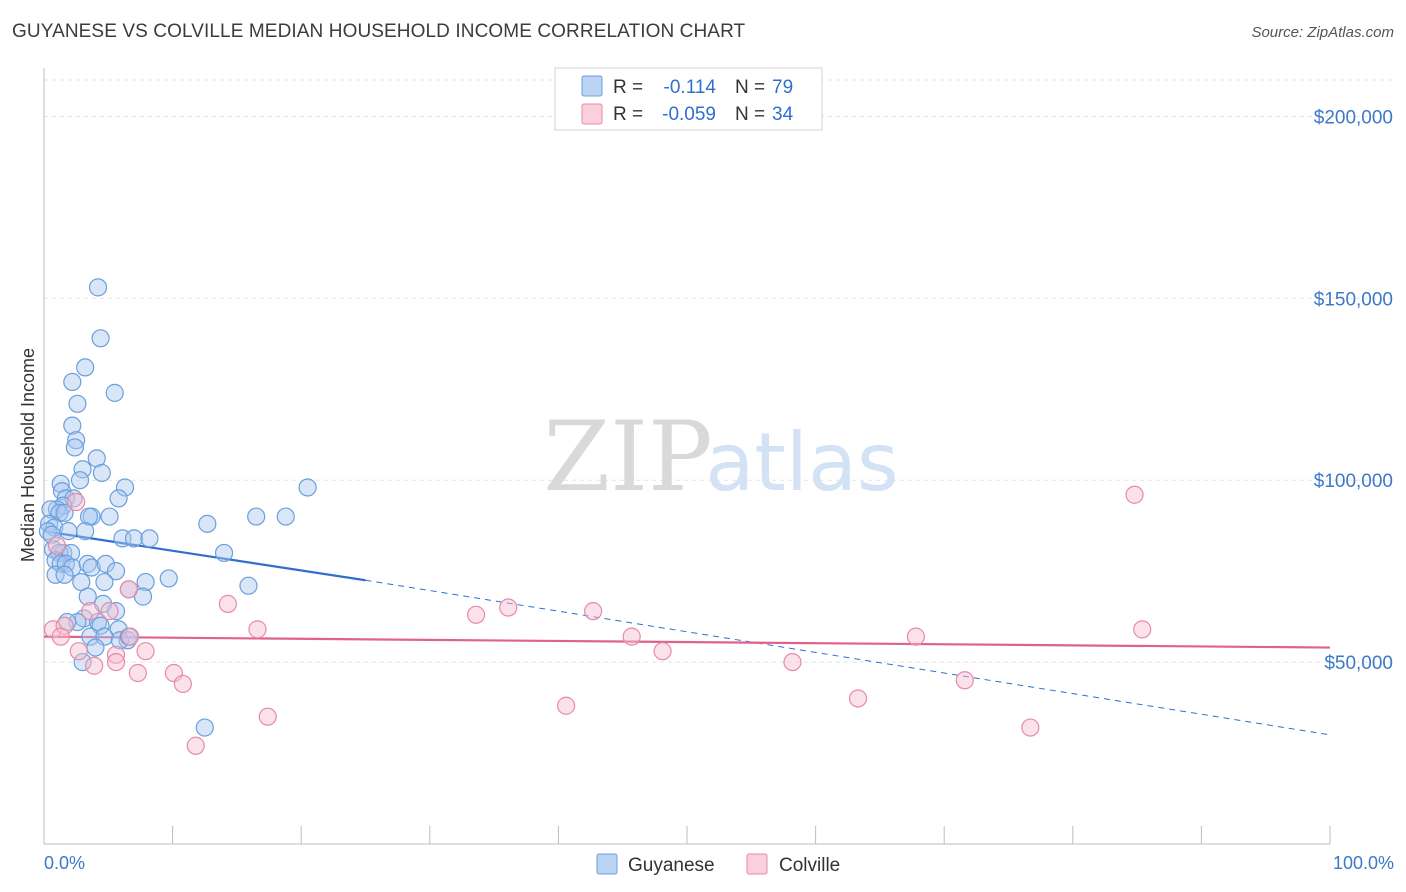  I want to click on watermark-atlas: atlas, so click(801, 462).